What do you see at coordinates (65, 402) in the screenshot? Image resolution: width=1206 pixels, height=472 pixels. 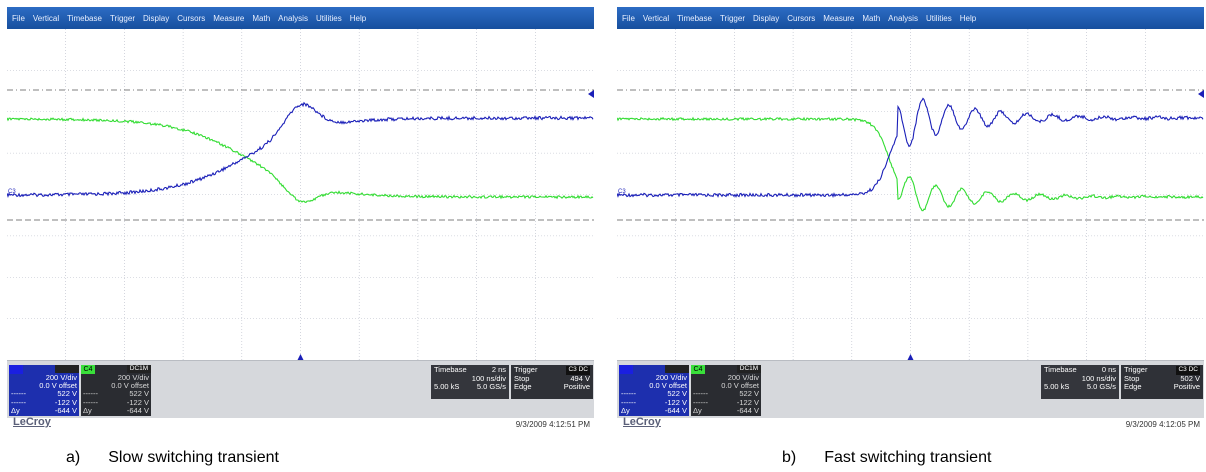 I see `c3-cursor2: -122 V` at bounding box center [65, 402].